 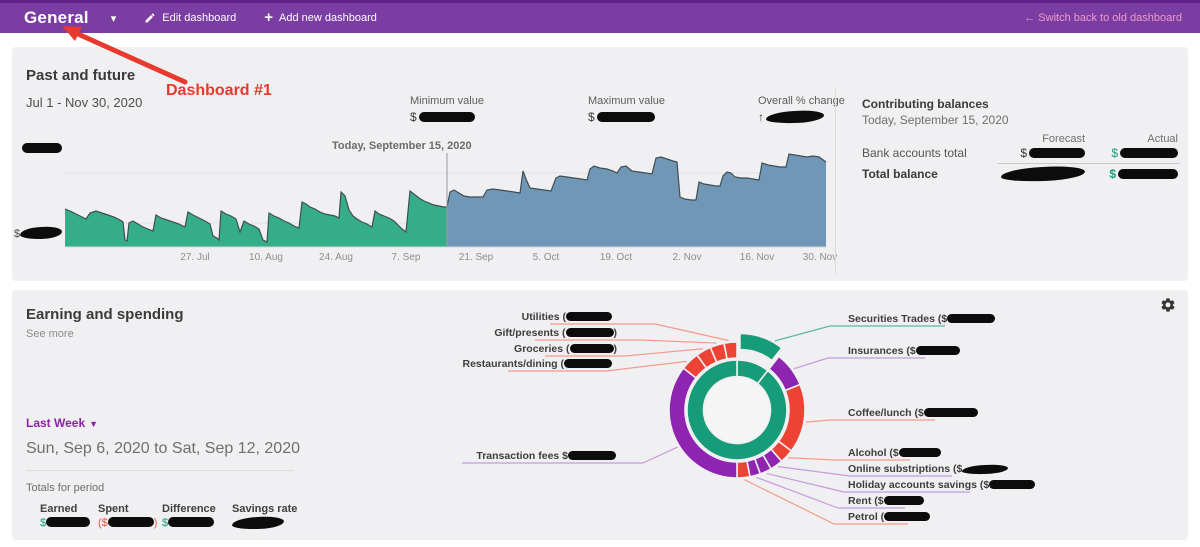 I want to click on minimum-value-redacted: $, so click(x=447, y=117).